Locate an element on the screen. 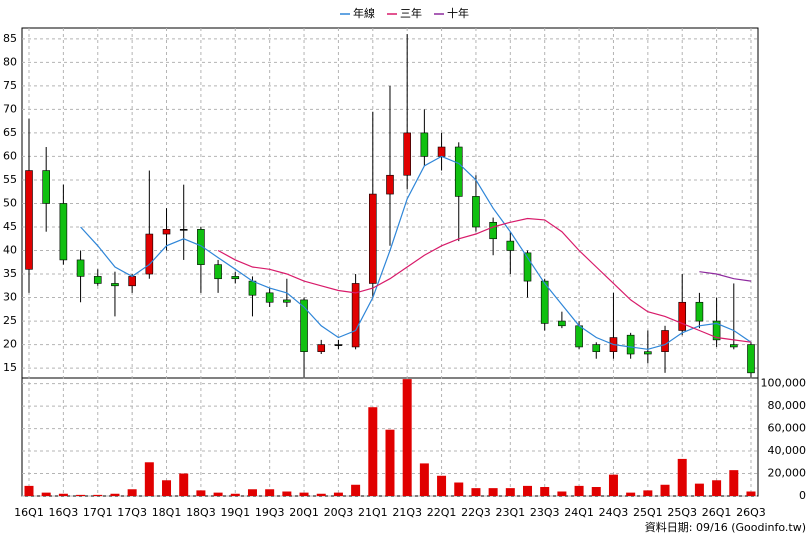 This screenshot has height=540, width=808. x-tick-label: 20Q1 is located at coordinates (304, 512).